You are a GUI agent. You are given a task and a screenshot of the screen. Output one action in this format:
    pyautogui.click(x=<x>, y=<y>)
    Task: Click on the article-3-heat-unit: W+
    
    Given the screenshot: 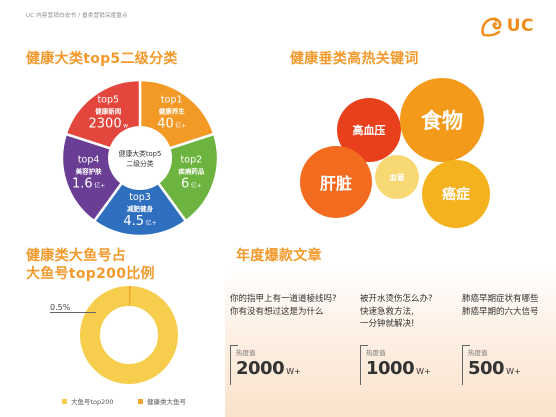 What is the action you would take?
    pyautogui.click(x=513, y=371)
    